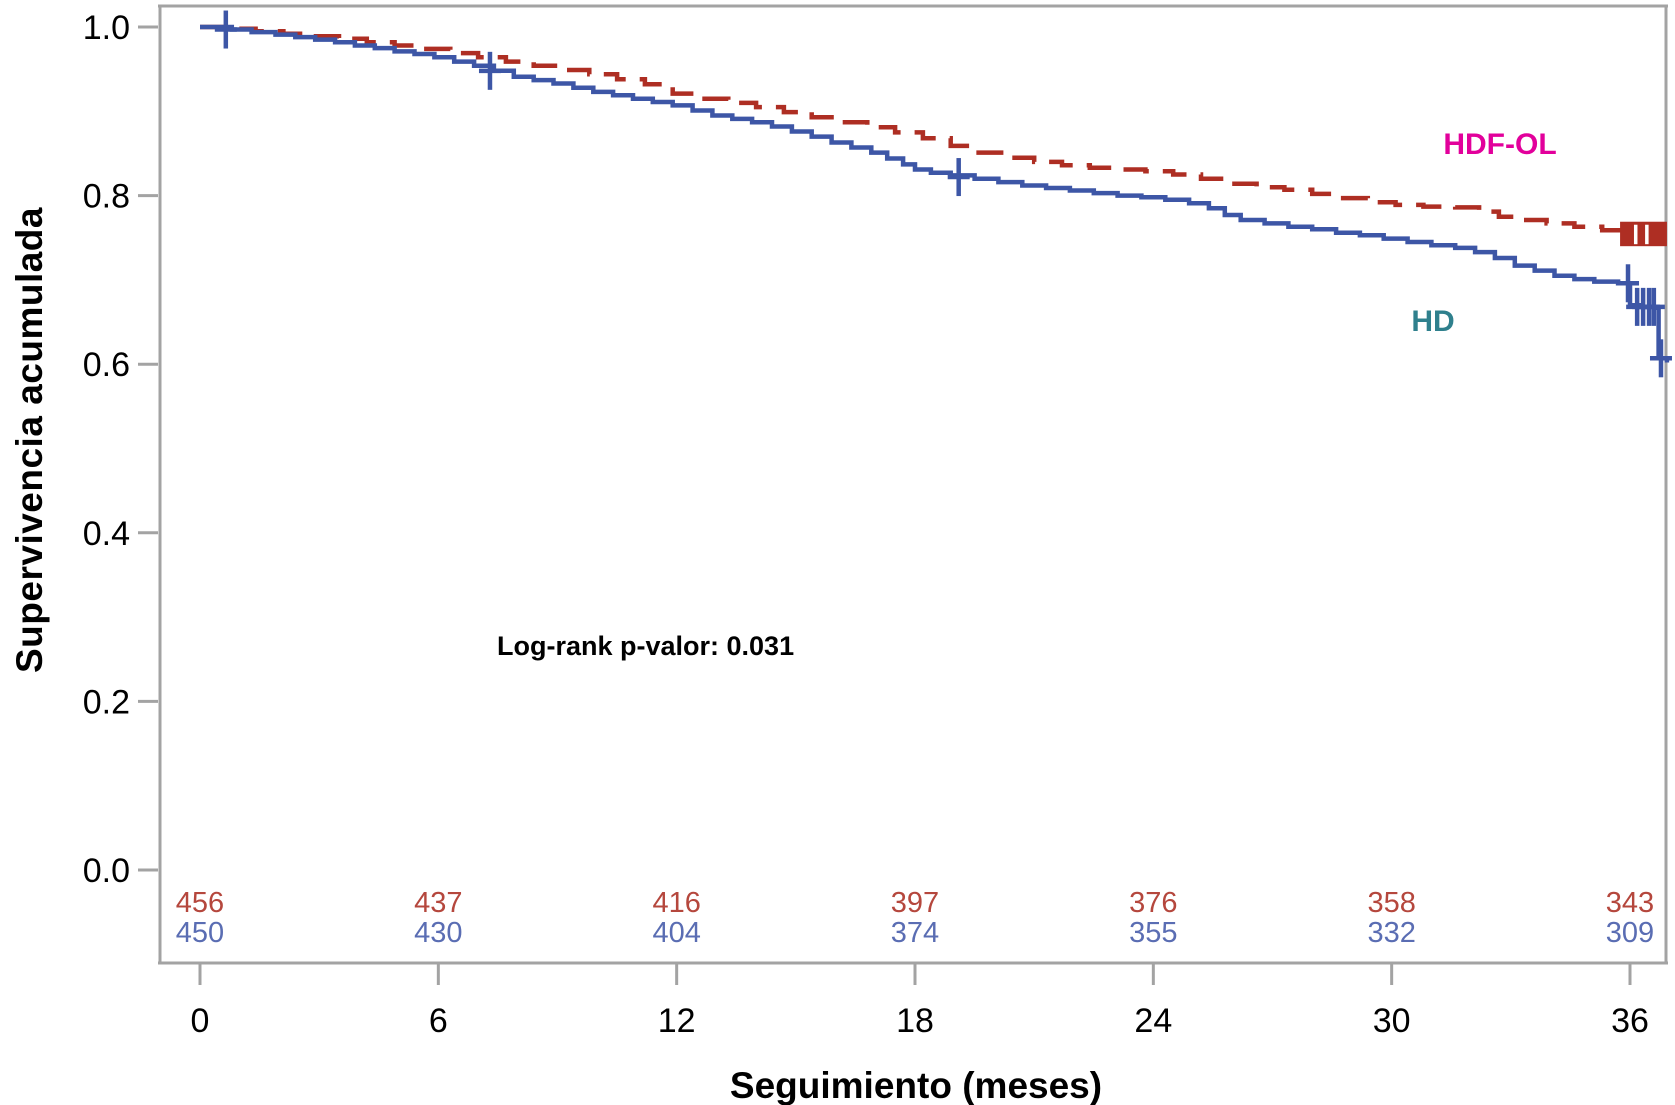 This screenshot has height=1105, width=1675. I want to click on x-tick-label: 18, so click(915, 1021).